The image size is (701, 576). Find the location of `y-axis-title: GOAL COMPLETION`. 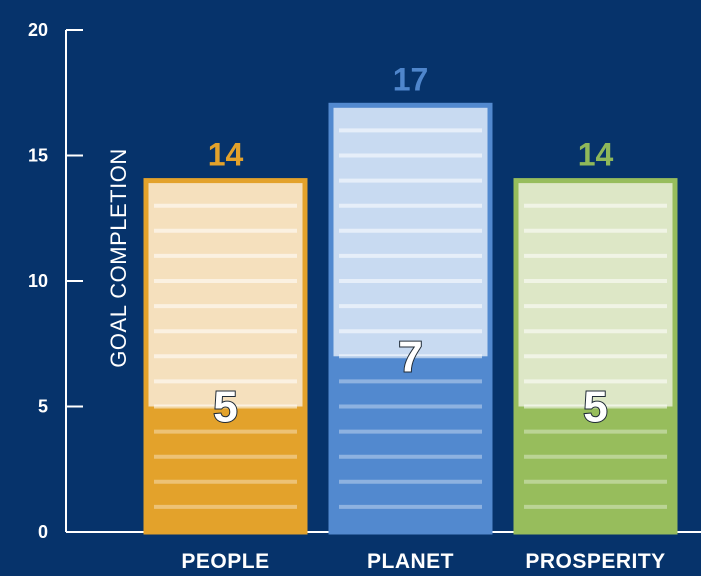

y-axis-title: GOAL COMPLETION is located at coordinates (118, 257).